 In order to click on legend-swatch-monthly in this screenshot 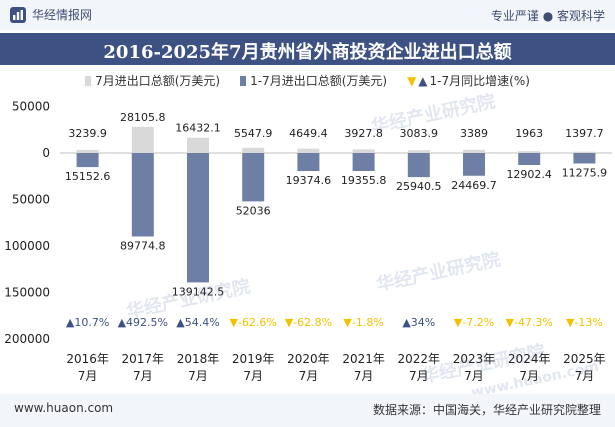, I will do `click(88, 80)`.